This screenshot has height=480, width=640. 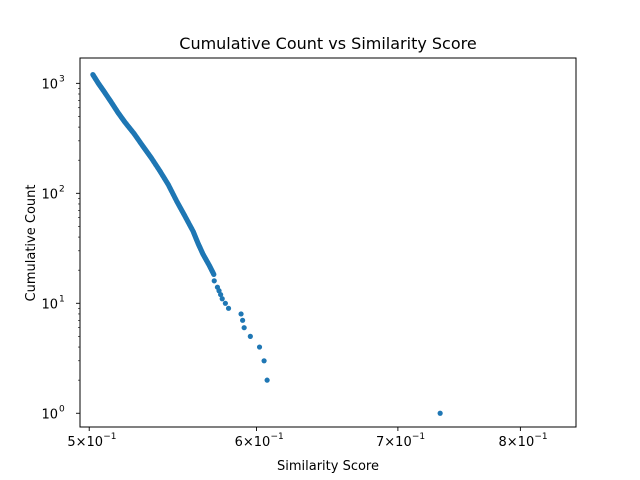 I want to click on x-axis-ticks: 5×10 −1 6×10 −1 7×10 −1 8×10 −1, so click(x=307, y=438).